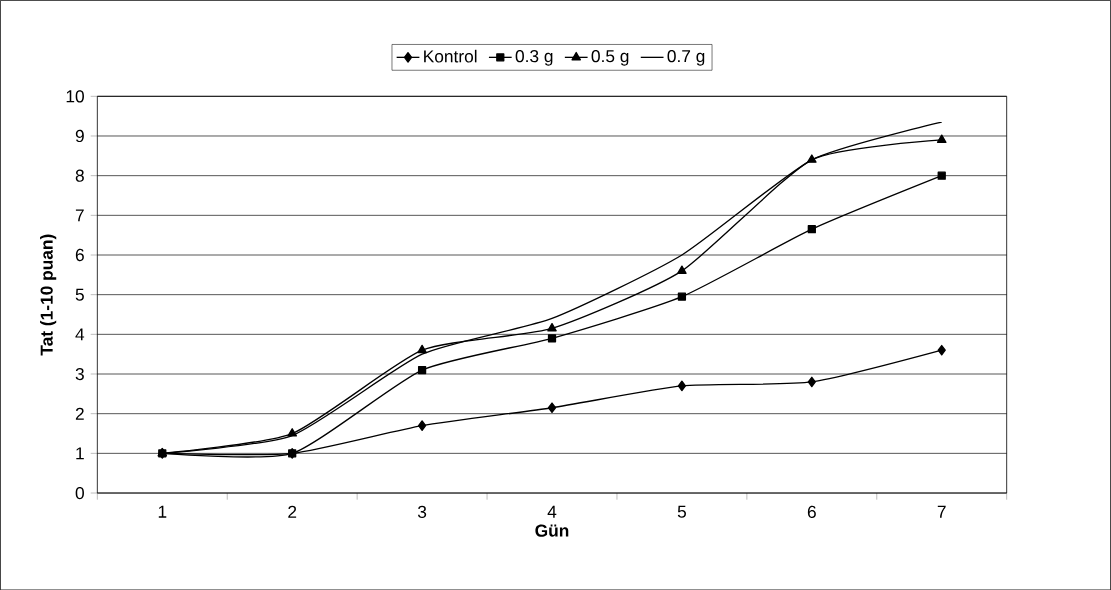  Describe the element at coordinates (534, 57) in the screenshot. I see `legend-label: 0.3 g` at that location.